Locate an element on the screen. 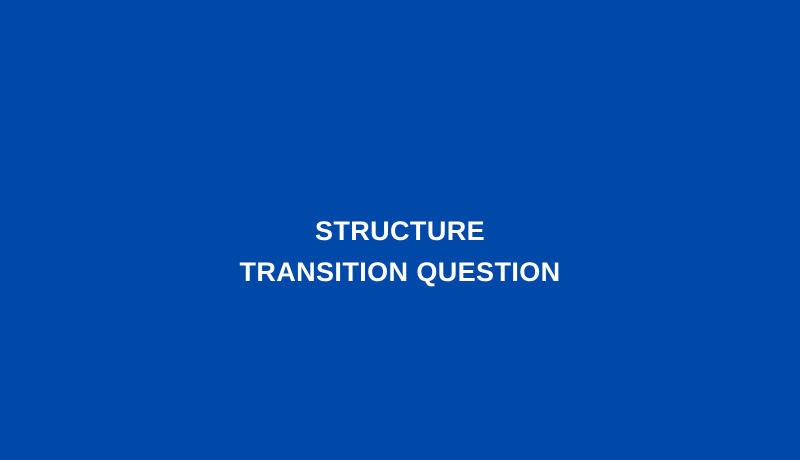 This screenshot has height=460, width=800. title-line-1: STRUCTURE is located at coordinates (400, 231).